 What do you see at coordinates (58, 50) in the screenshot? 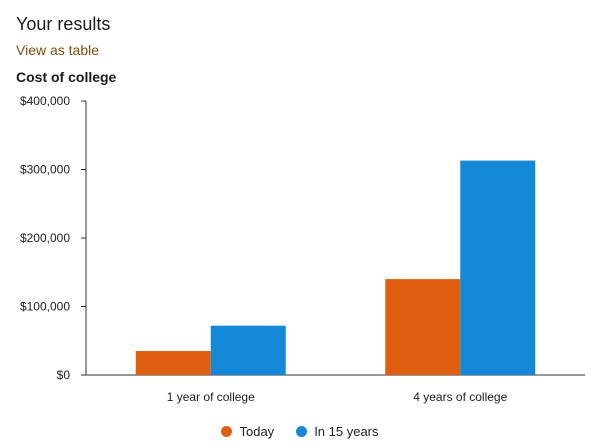
I see `view-as-table-link: View as table` at bounding box center [58, 50].